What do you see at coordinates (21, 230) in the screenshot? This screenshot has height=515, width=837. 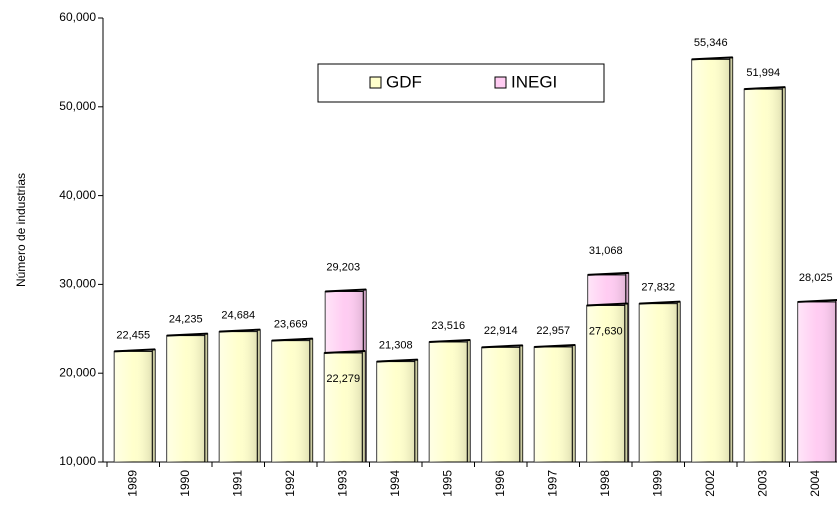 I see `y-axis-label: Número de industrias` at bounding box center [21, 230].